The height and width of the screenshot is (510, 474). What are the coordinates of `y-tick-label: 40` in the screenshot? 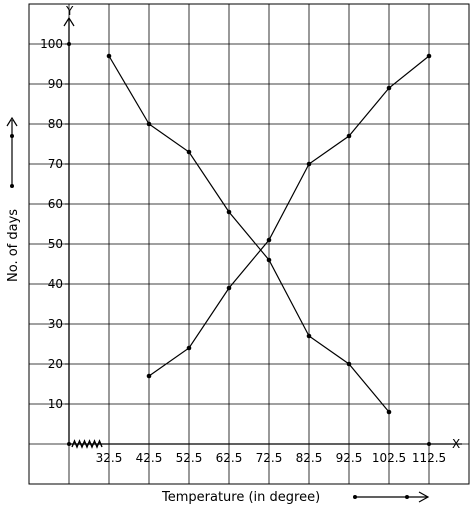 It's located at (55, 284).